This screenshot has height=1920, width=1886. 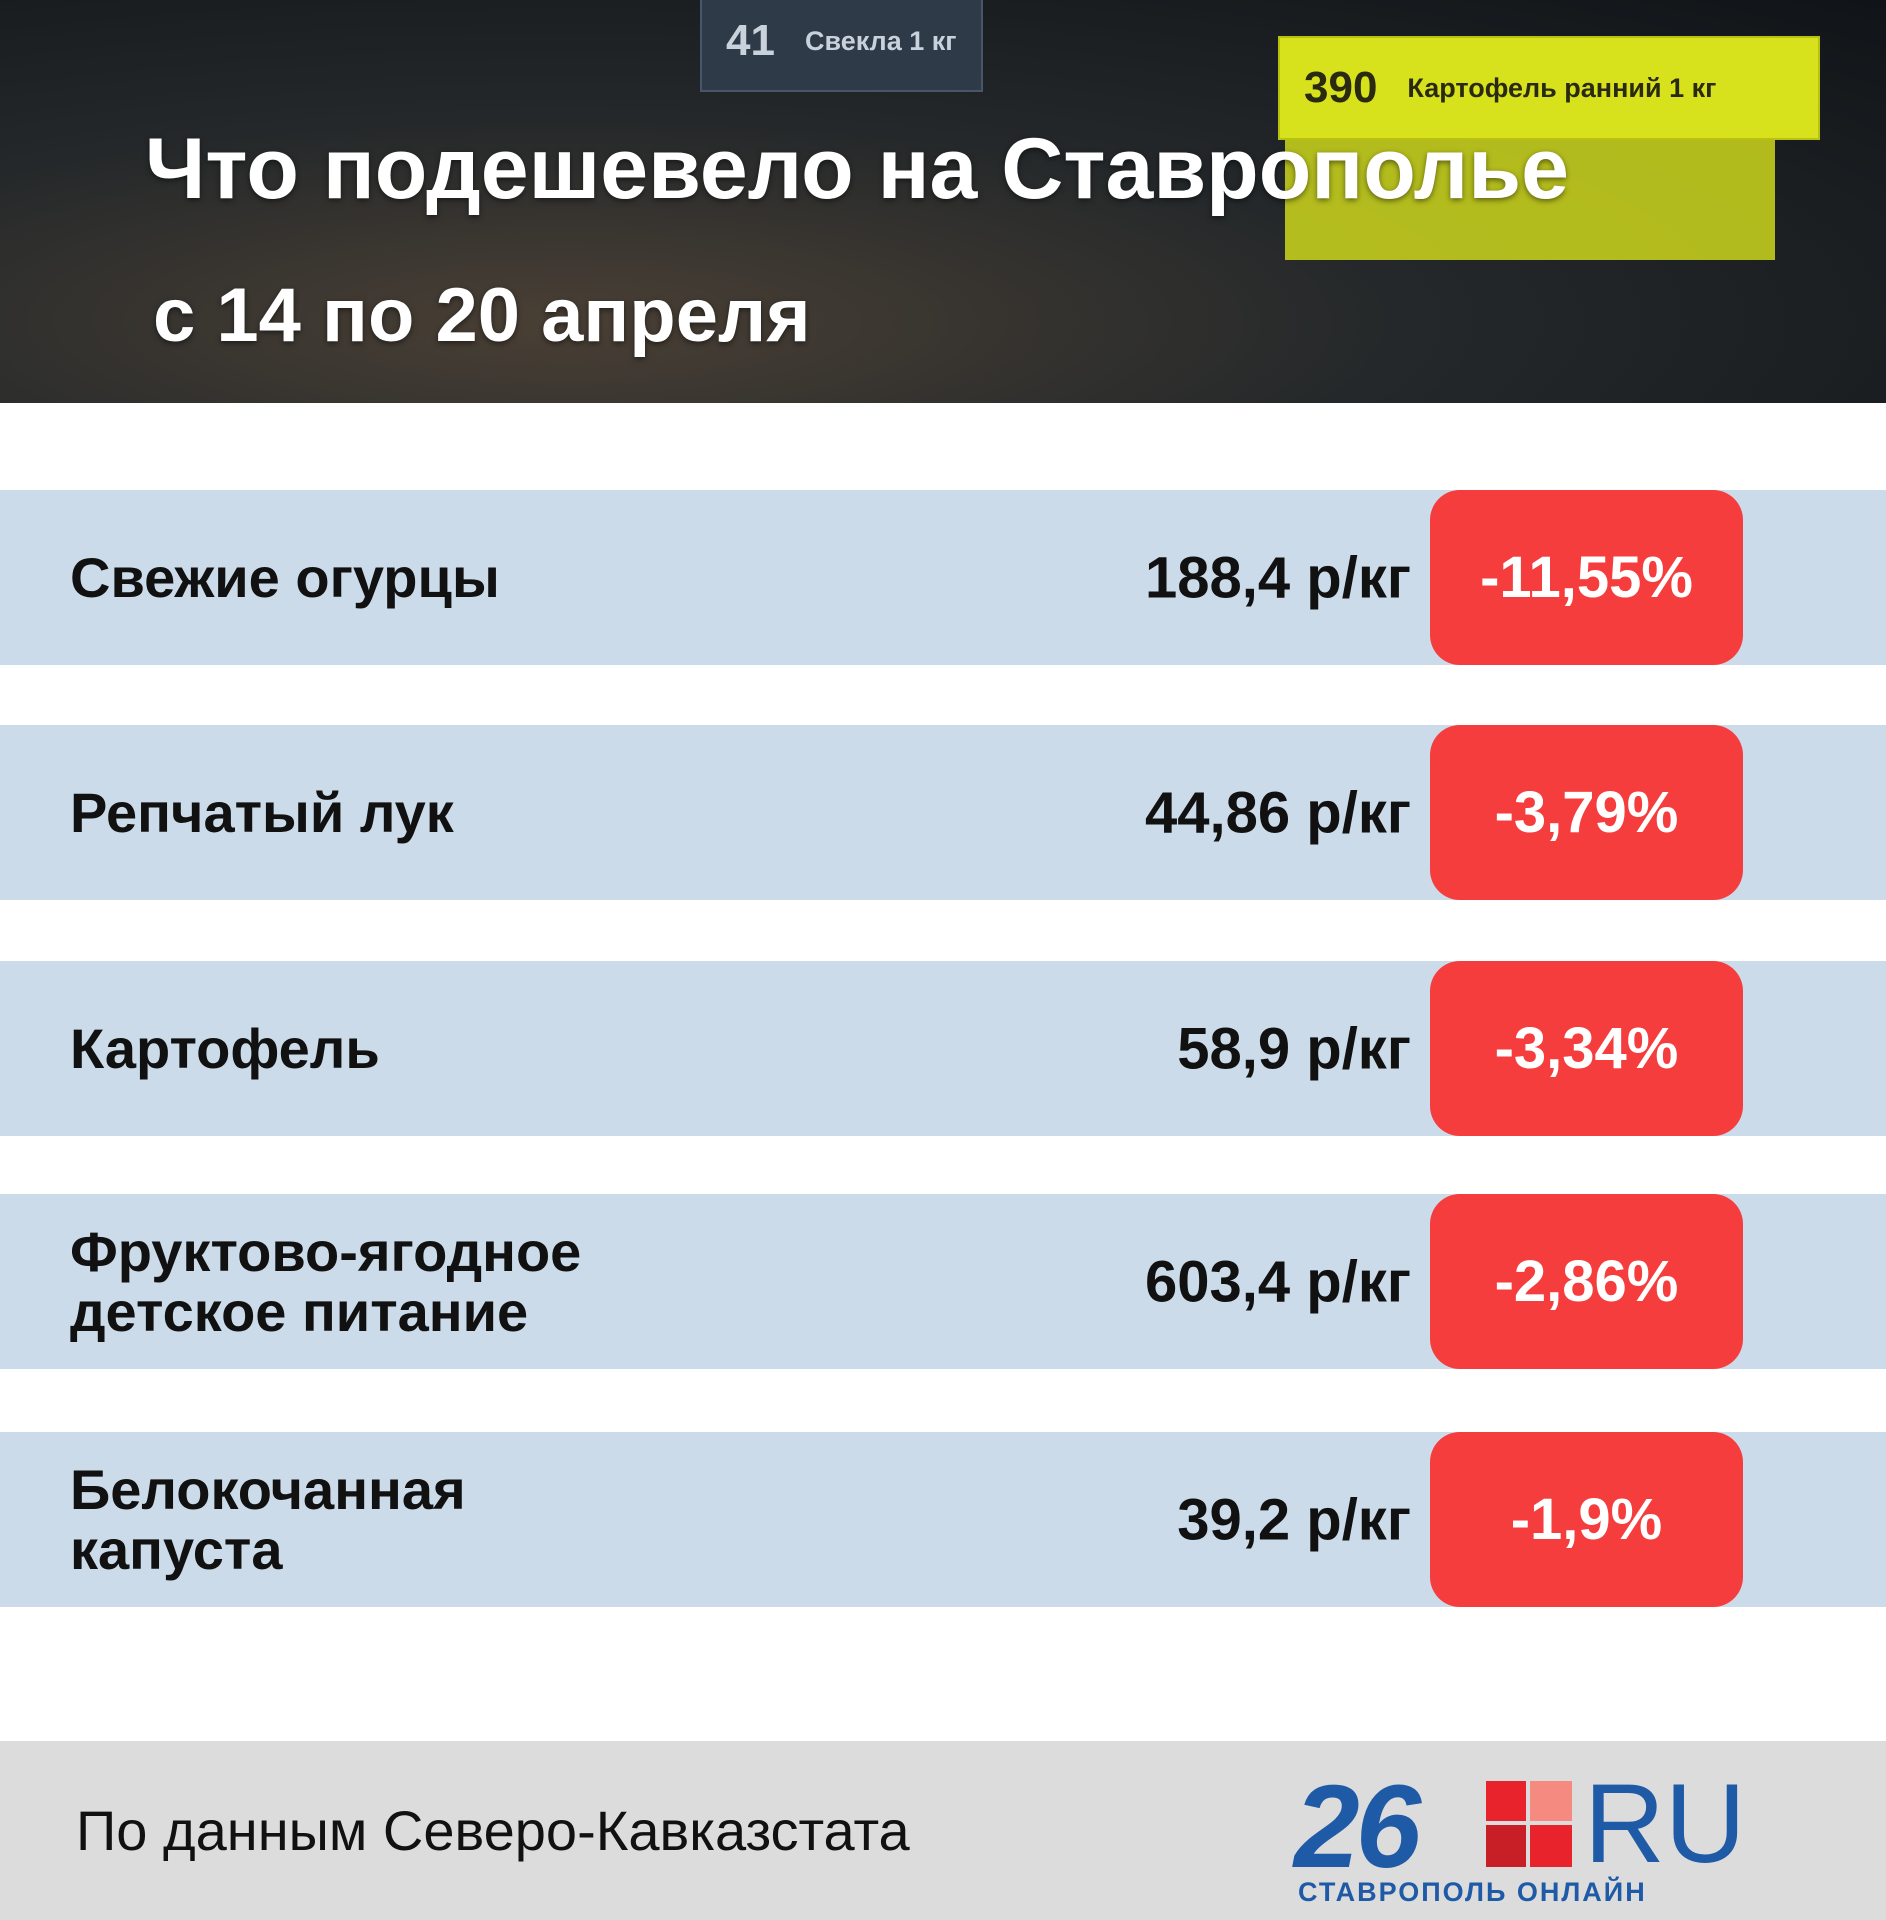 I want to click on logo-icon, so click(x=1529, y=1824).